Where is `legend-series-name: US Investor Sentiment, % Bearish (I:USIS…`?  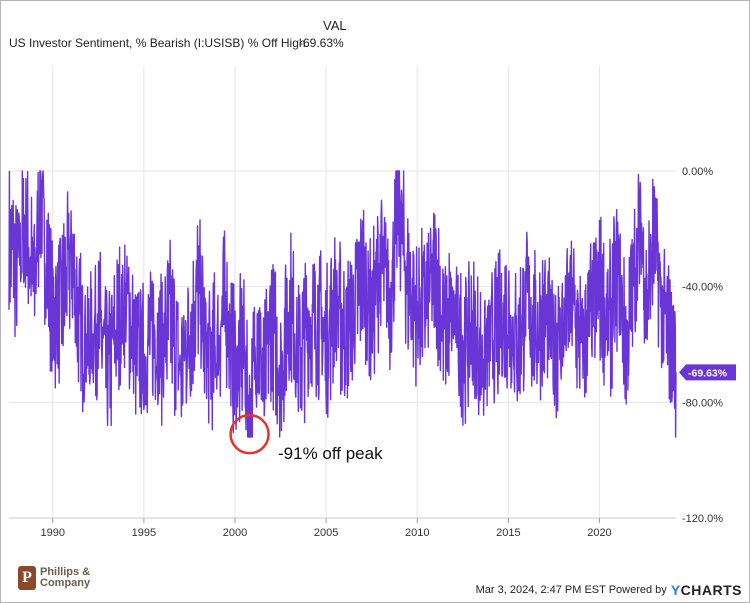
legend-series-name: US Investor Sentiment, % Bearish (I:USIS… is located at coordinates (157, 43).